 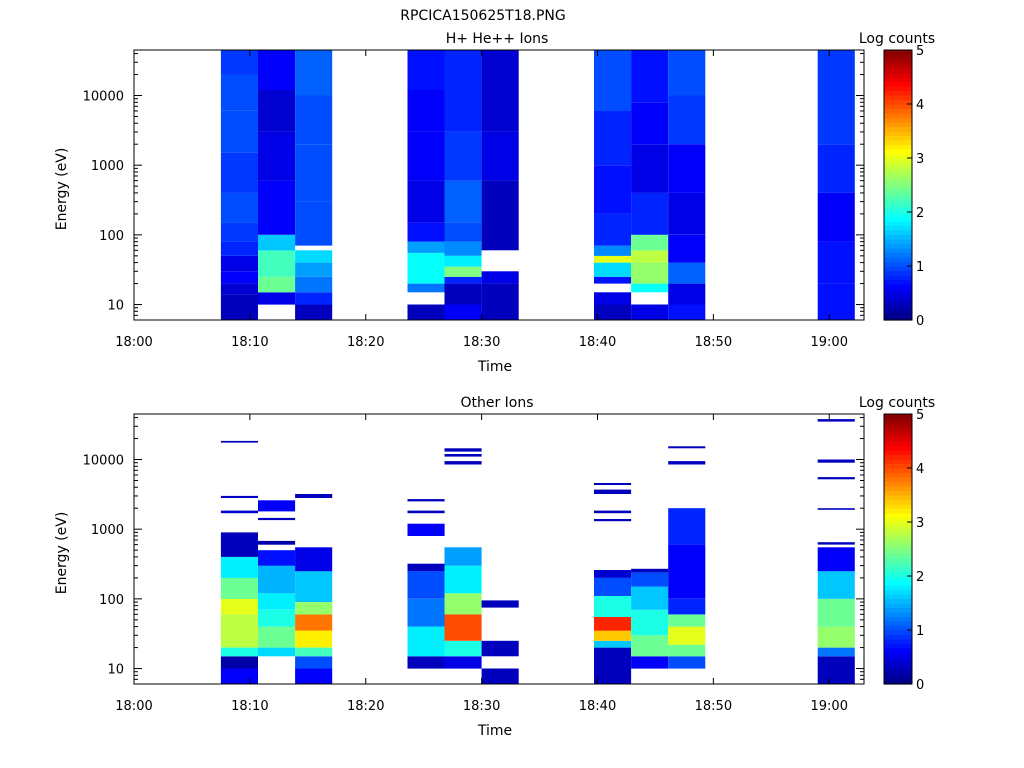 What do you see at coordinates (897, 403) in the screenshot?
I see `colorbar-label-other-ions: Log counts` at bounding box center [897, 403].